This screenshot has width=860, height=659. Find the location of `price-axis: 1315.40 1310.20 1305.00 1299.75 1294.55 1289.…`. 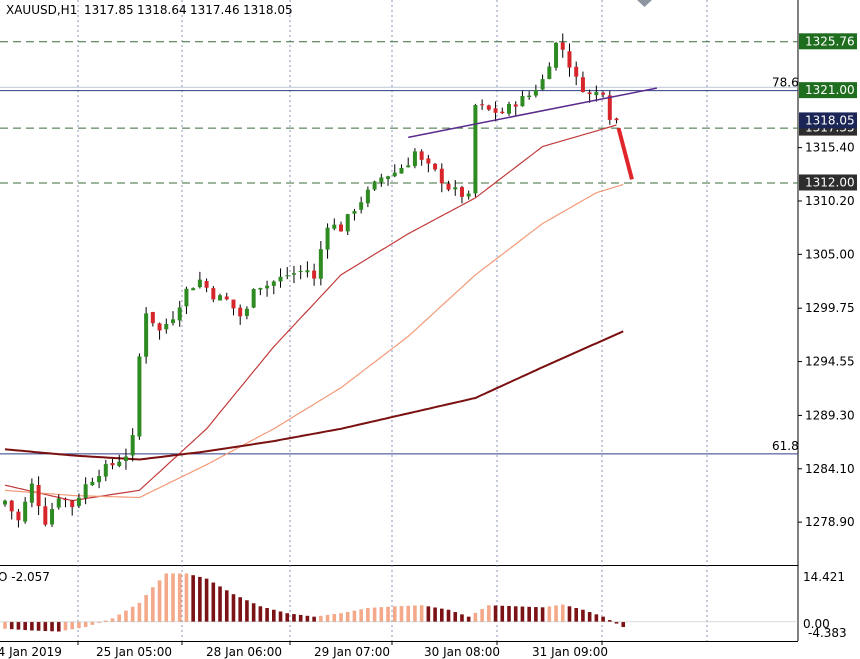

price-axis: 1315.40 1310.20 1305.00 1299.75 1294.55 1289.… is located at coordinates (827, 336).